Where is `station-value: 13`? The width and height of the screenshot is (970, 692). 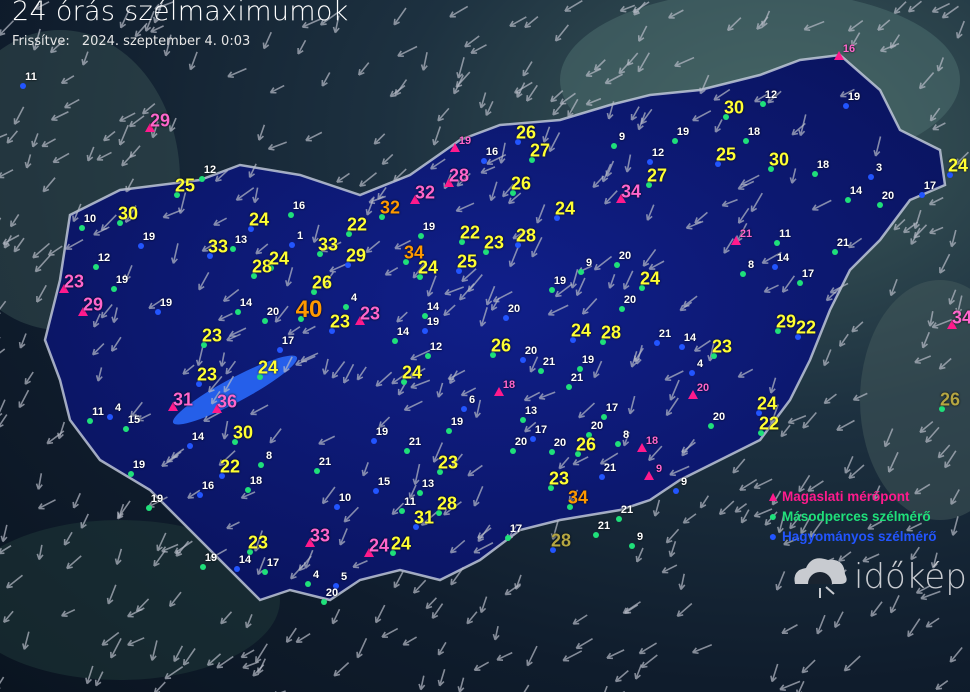
station-value: 13 is located at coordinates (428, 484).